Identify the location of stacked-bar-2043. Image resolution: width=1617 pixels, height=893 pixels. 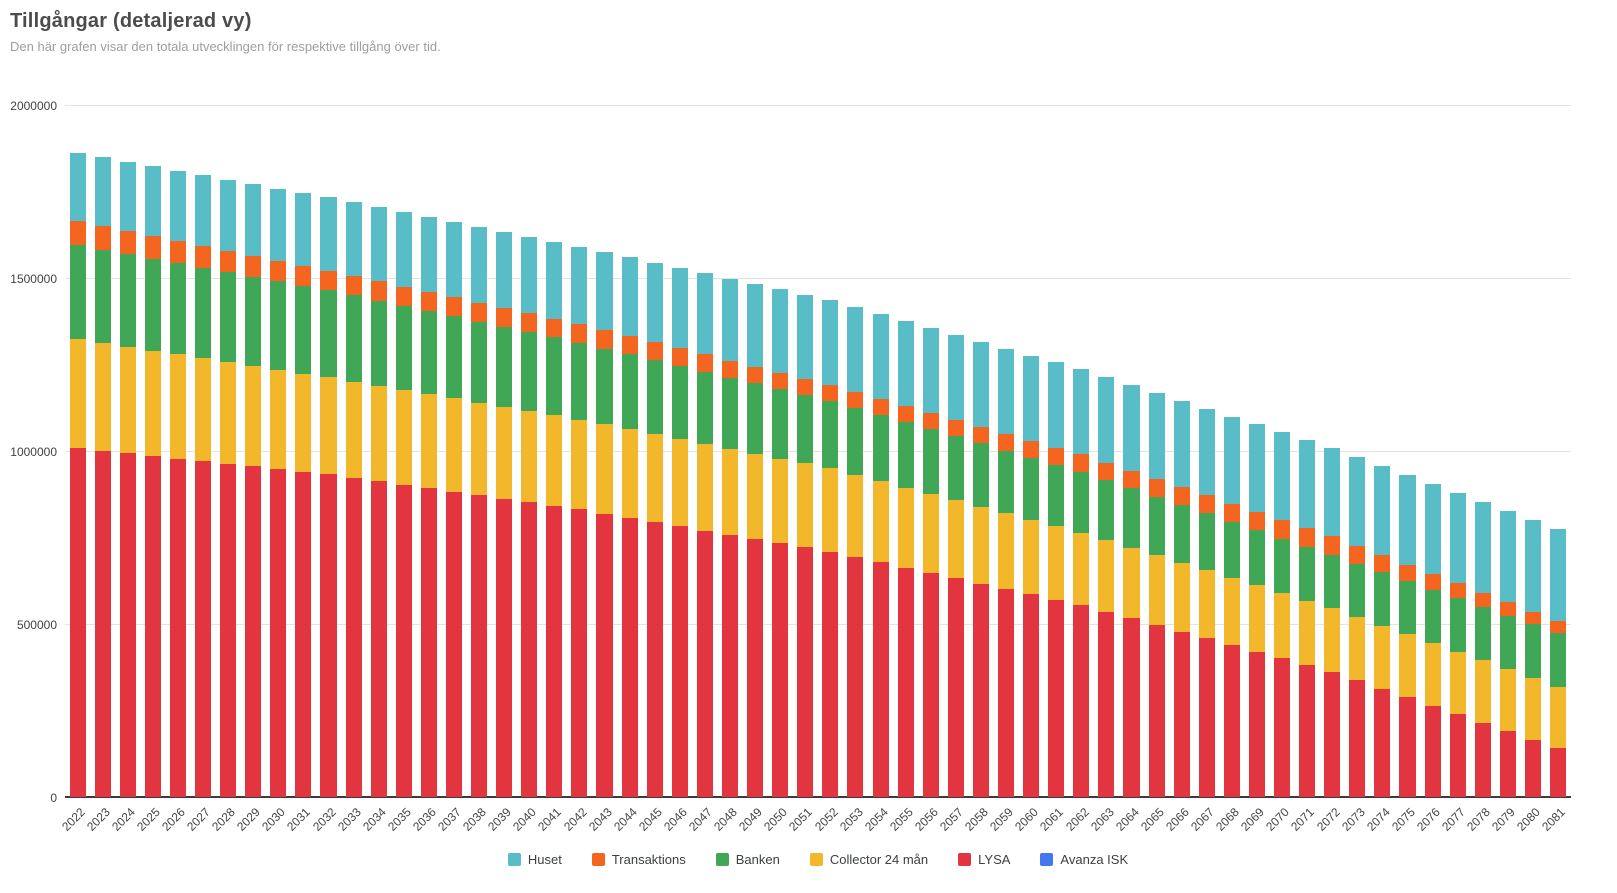
(604, 451).